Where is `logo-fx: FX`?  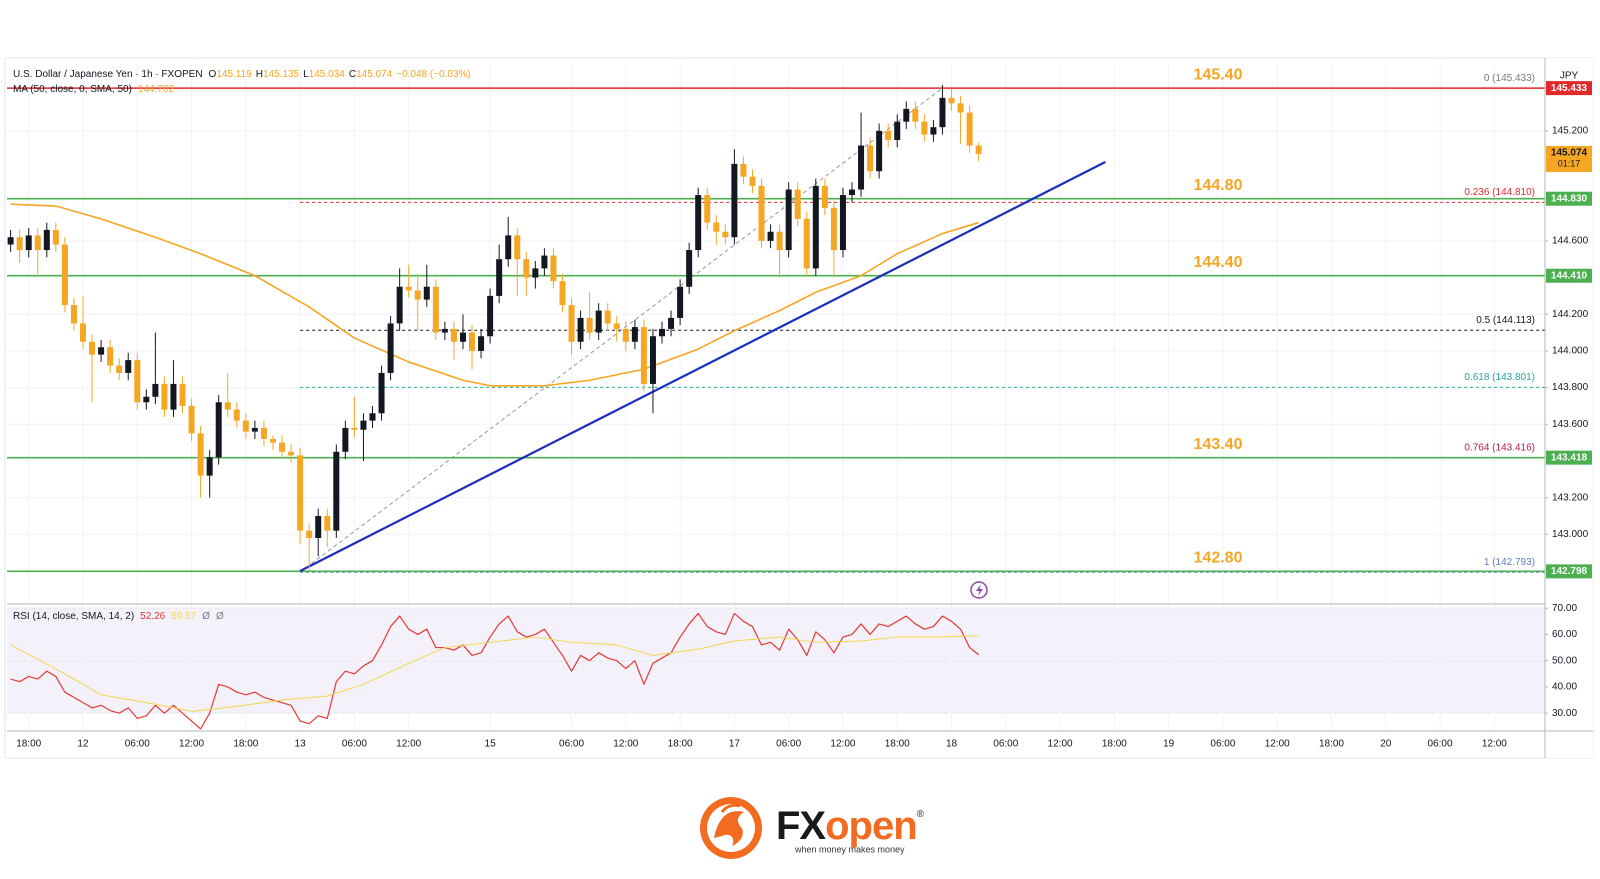
logo-fx: FX is located at coordinates (801, 826).